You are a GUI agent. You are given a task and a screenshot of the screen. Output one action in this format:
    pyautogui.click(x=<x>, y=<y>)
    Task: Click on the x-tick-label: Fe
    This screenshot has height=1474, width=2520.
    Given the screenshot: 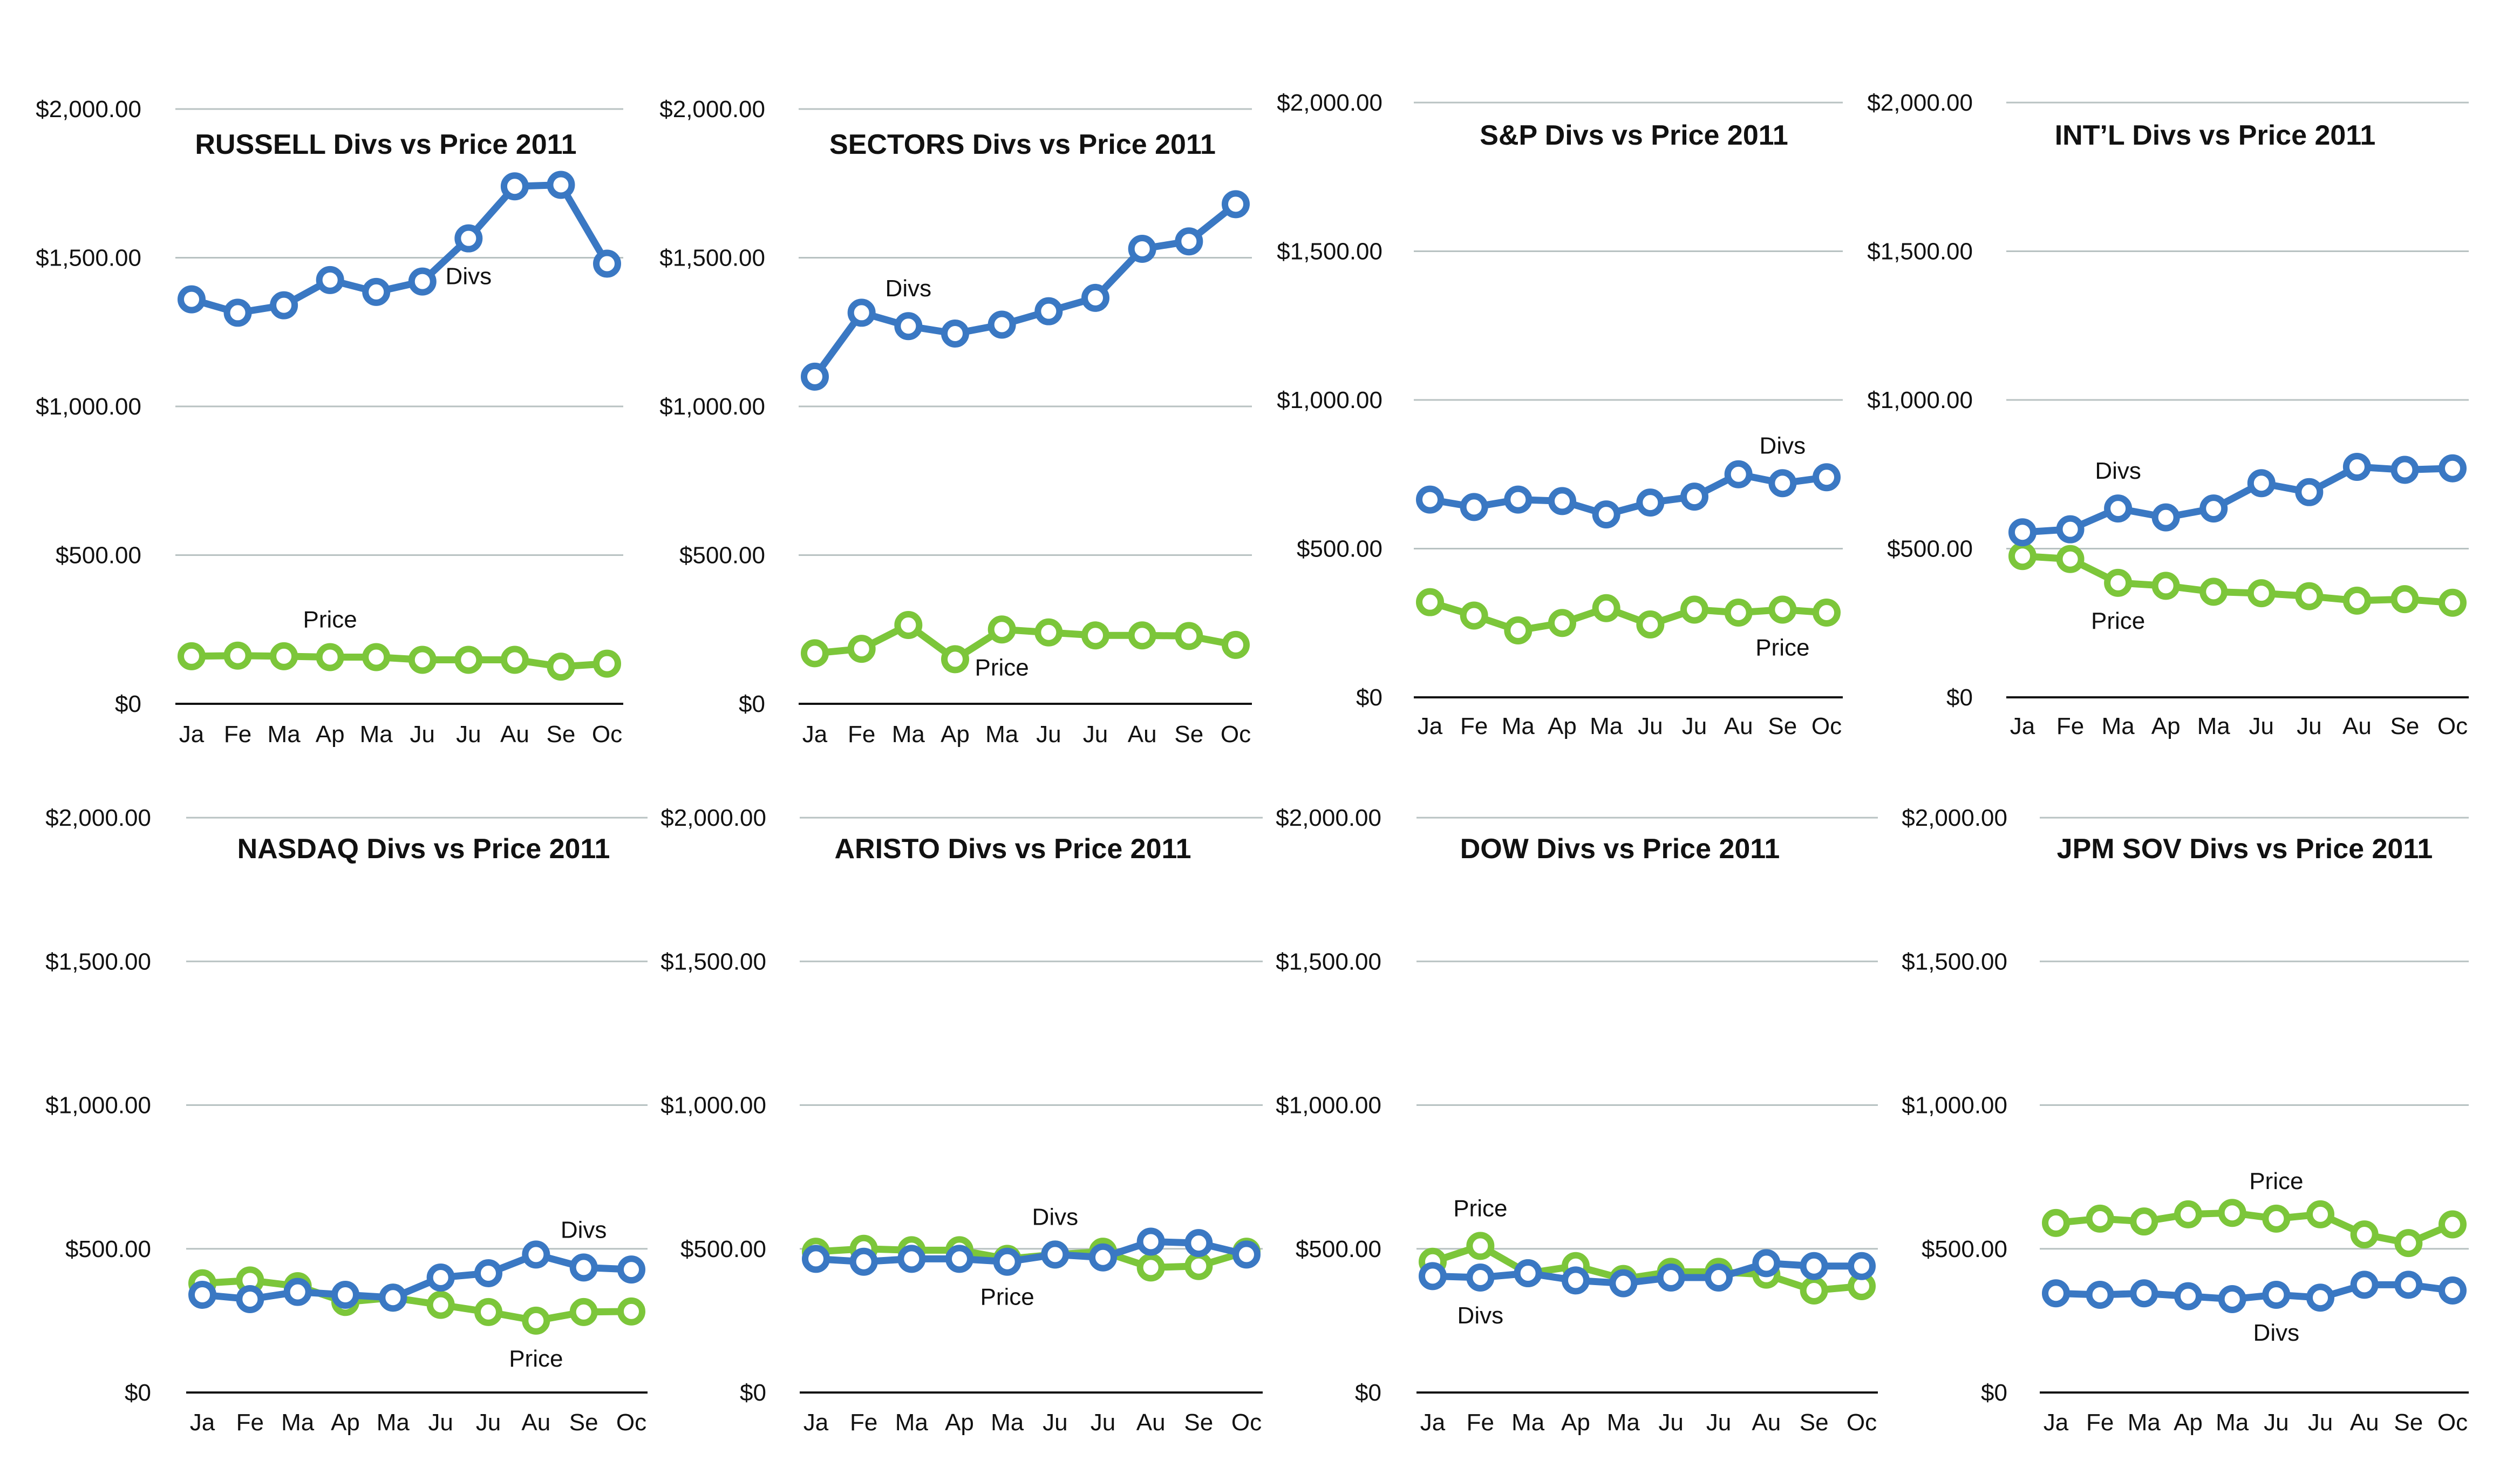 What is the action you would take?
    pyautogui.click(x=863, y=1422)
    